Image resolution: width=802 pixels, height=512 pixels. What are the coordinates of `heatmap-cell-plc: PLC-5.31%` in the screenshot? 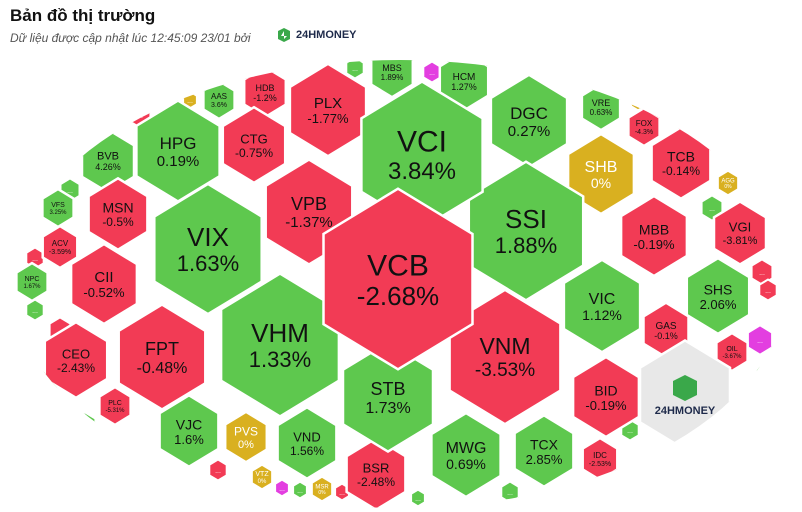 It's located at (115, 406).